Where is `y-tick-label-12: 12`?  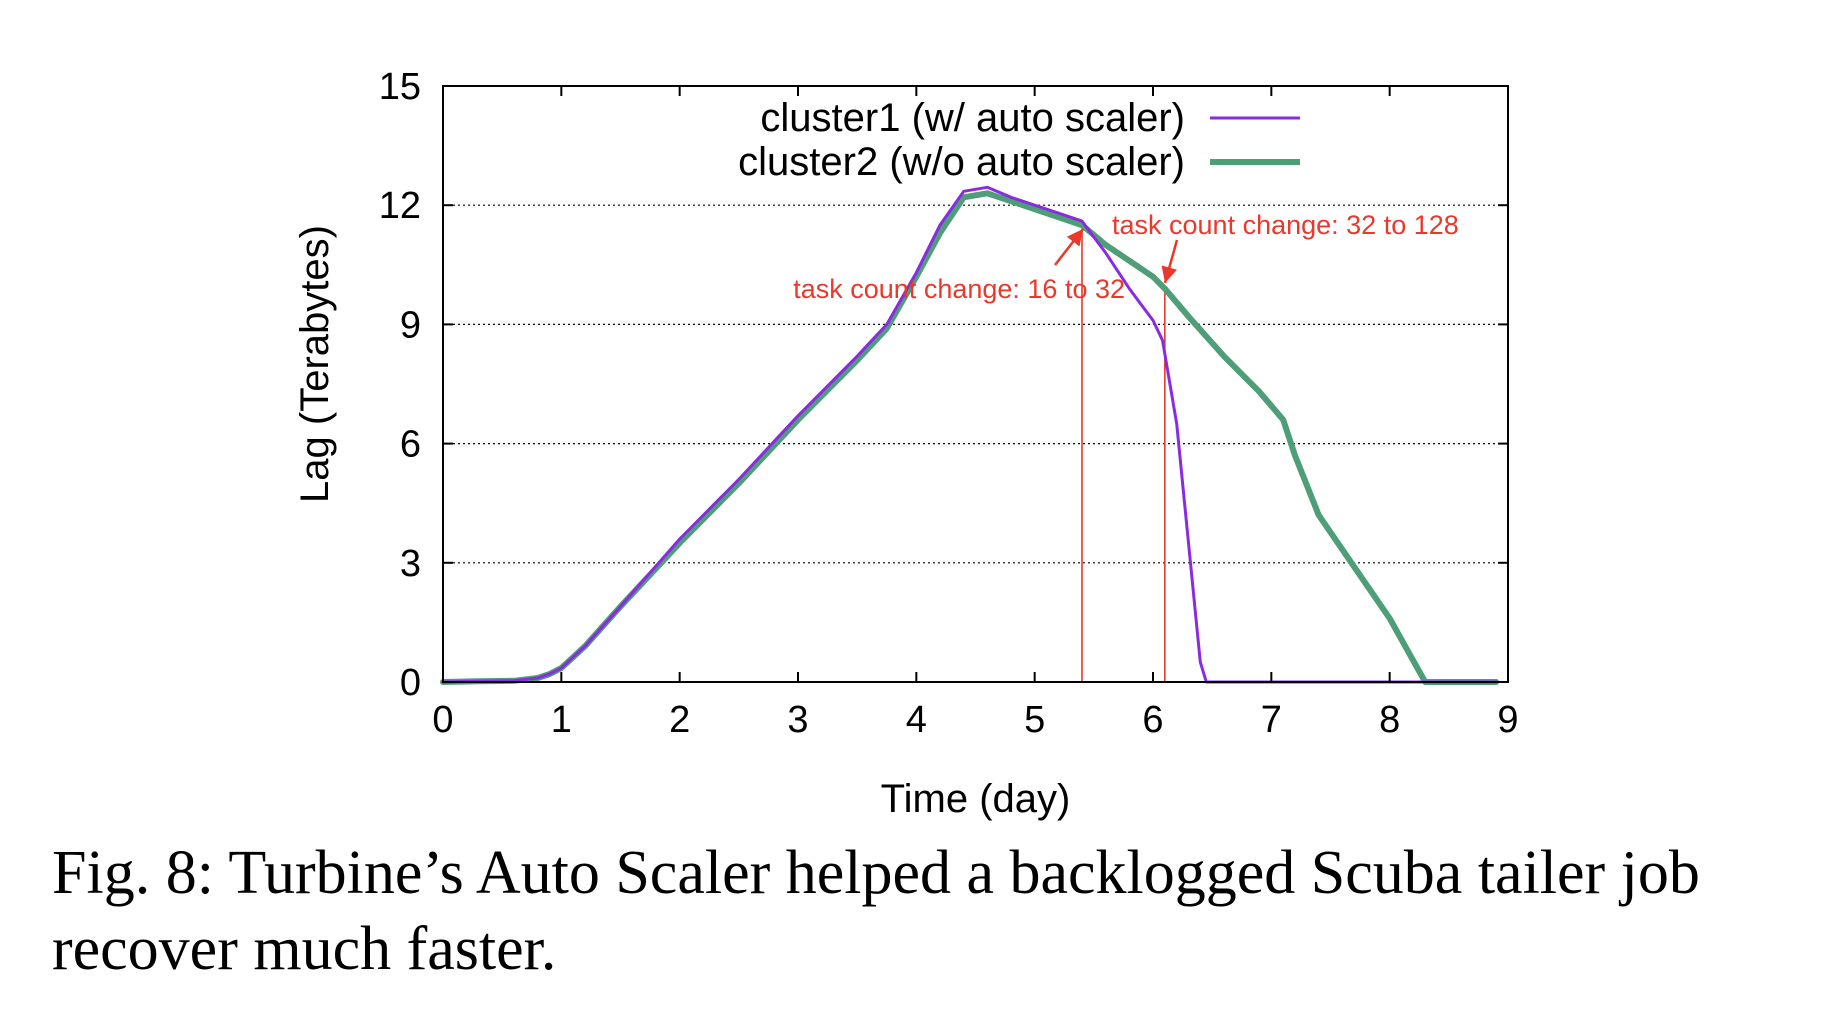 y-tick-label-12: 12 is located at coordinates (400, 206).